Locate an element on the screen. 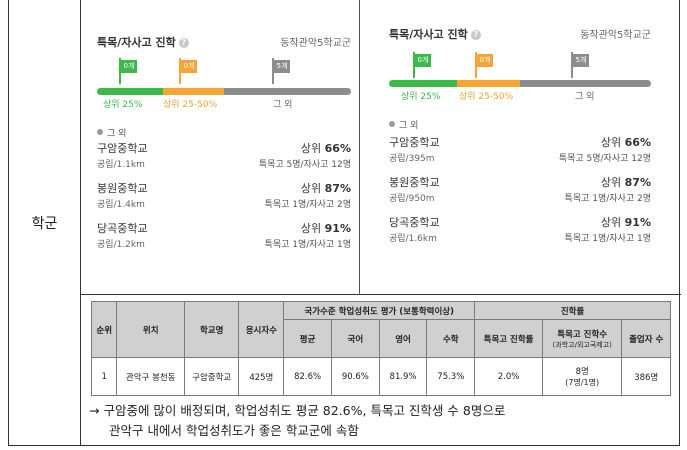 The width and height of the screenshot is (687, 450). school-type-distance: 공립/1.1km is located at coordinates (121, 165).